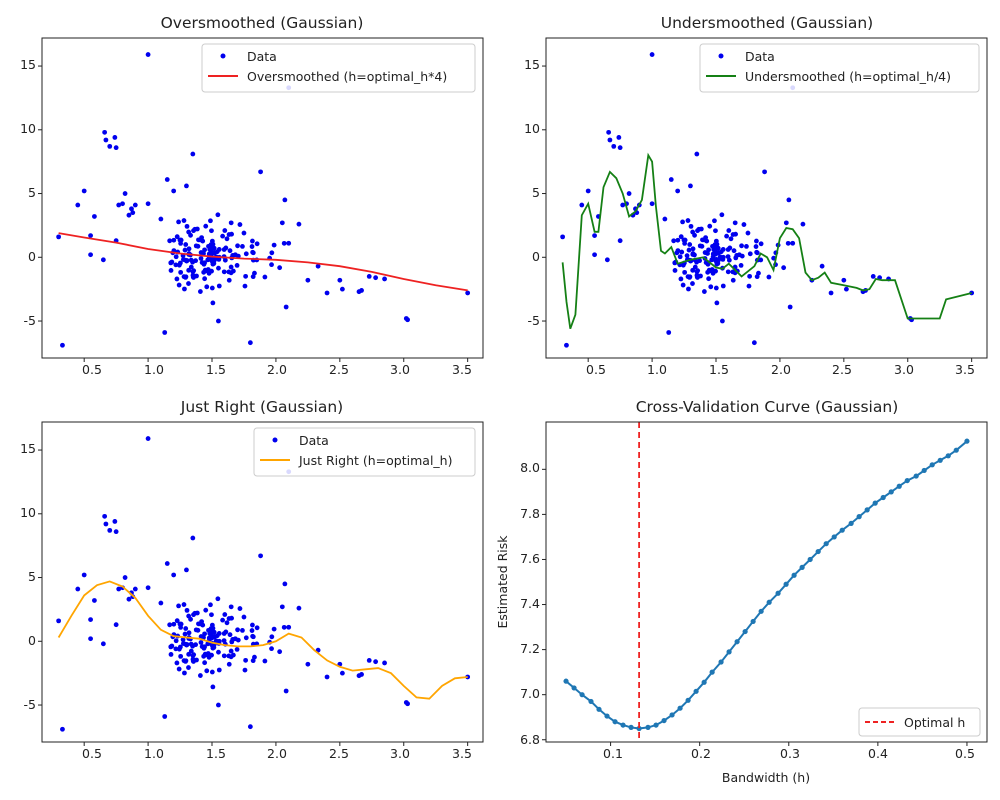 Image resolution: width=1000 pixels, height=800 pixels. I want to click on chart-title: Oversmoothed (Gaussian), so click(262, 23).